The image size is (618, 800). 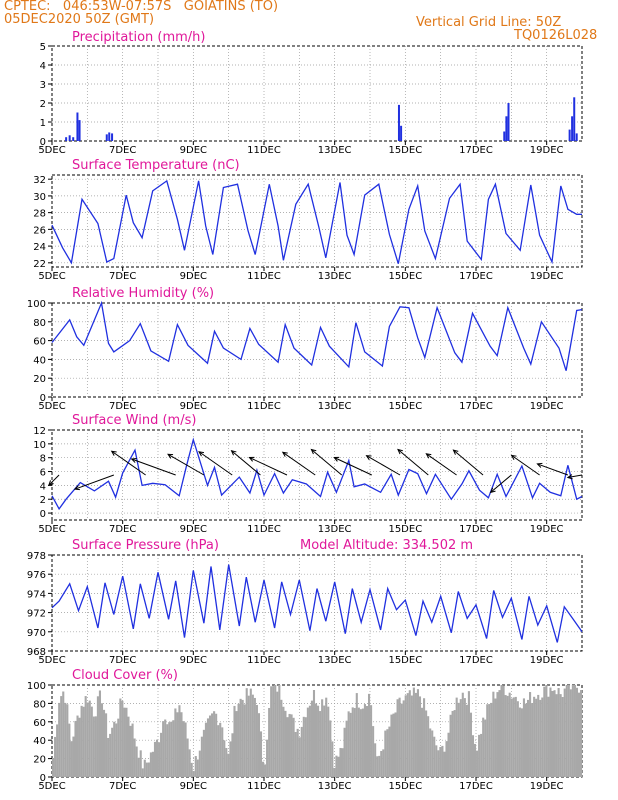 What do you see at coordinates (43, 459) in the screenshot?
I see `y-tick-label: 8` at bounding box center [43, 459].